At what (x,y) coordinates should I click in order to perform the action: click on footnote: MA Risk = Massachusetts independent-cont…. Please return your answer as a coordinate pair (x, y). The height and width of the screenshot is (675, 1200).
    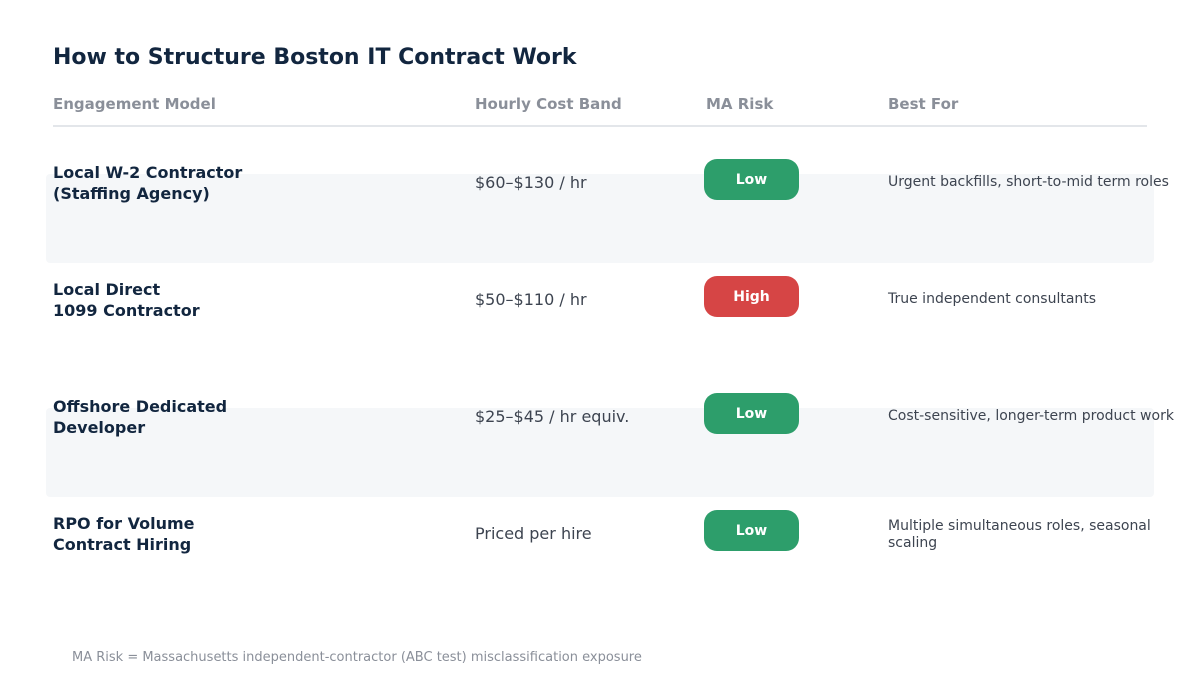
    Looking at the image, I should click on (357, 657).